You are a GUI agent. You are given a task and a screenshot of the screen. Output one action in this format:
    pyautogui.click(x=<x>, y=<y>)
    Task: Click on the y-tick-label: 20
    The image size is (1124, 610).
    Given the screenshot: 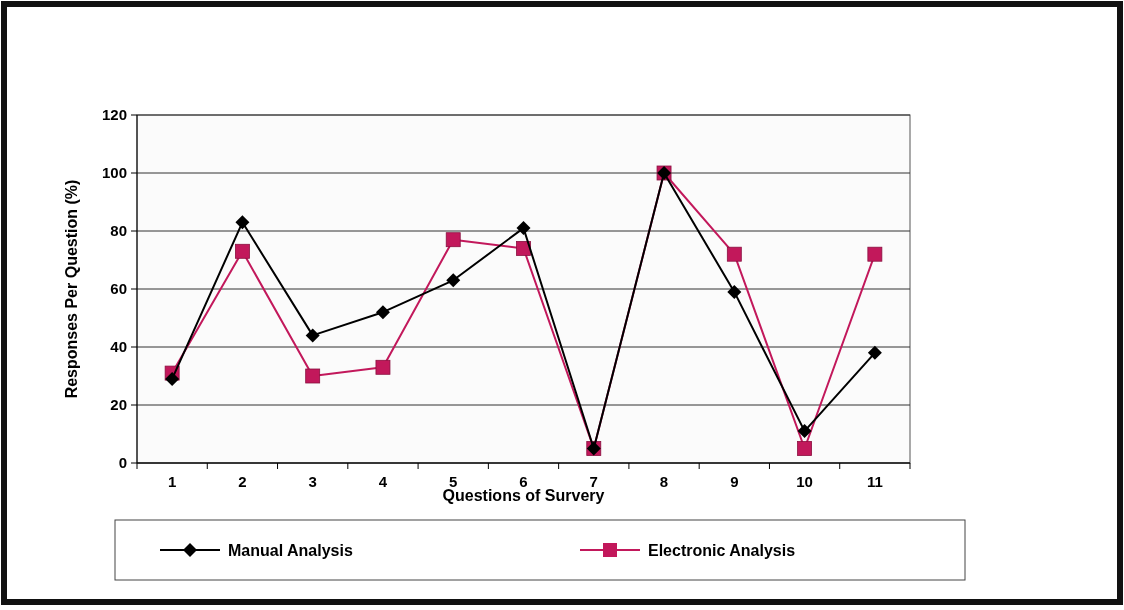 What is the action you would take?
    pyautogui.click(x=118, y=405)
    